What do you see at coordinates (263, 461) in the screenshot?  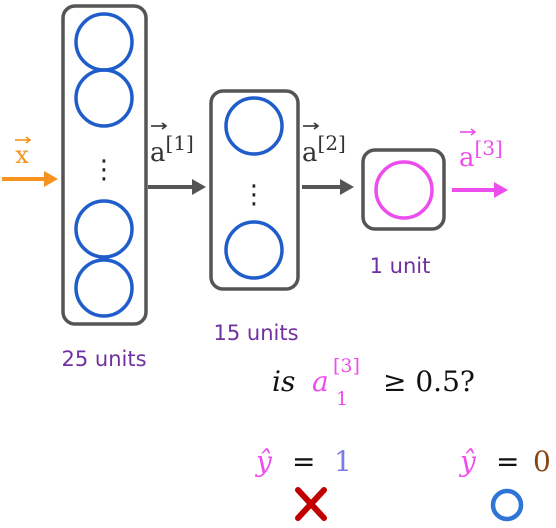 I see `yhat-one: ŷ` at bounding box center [263, 461].